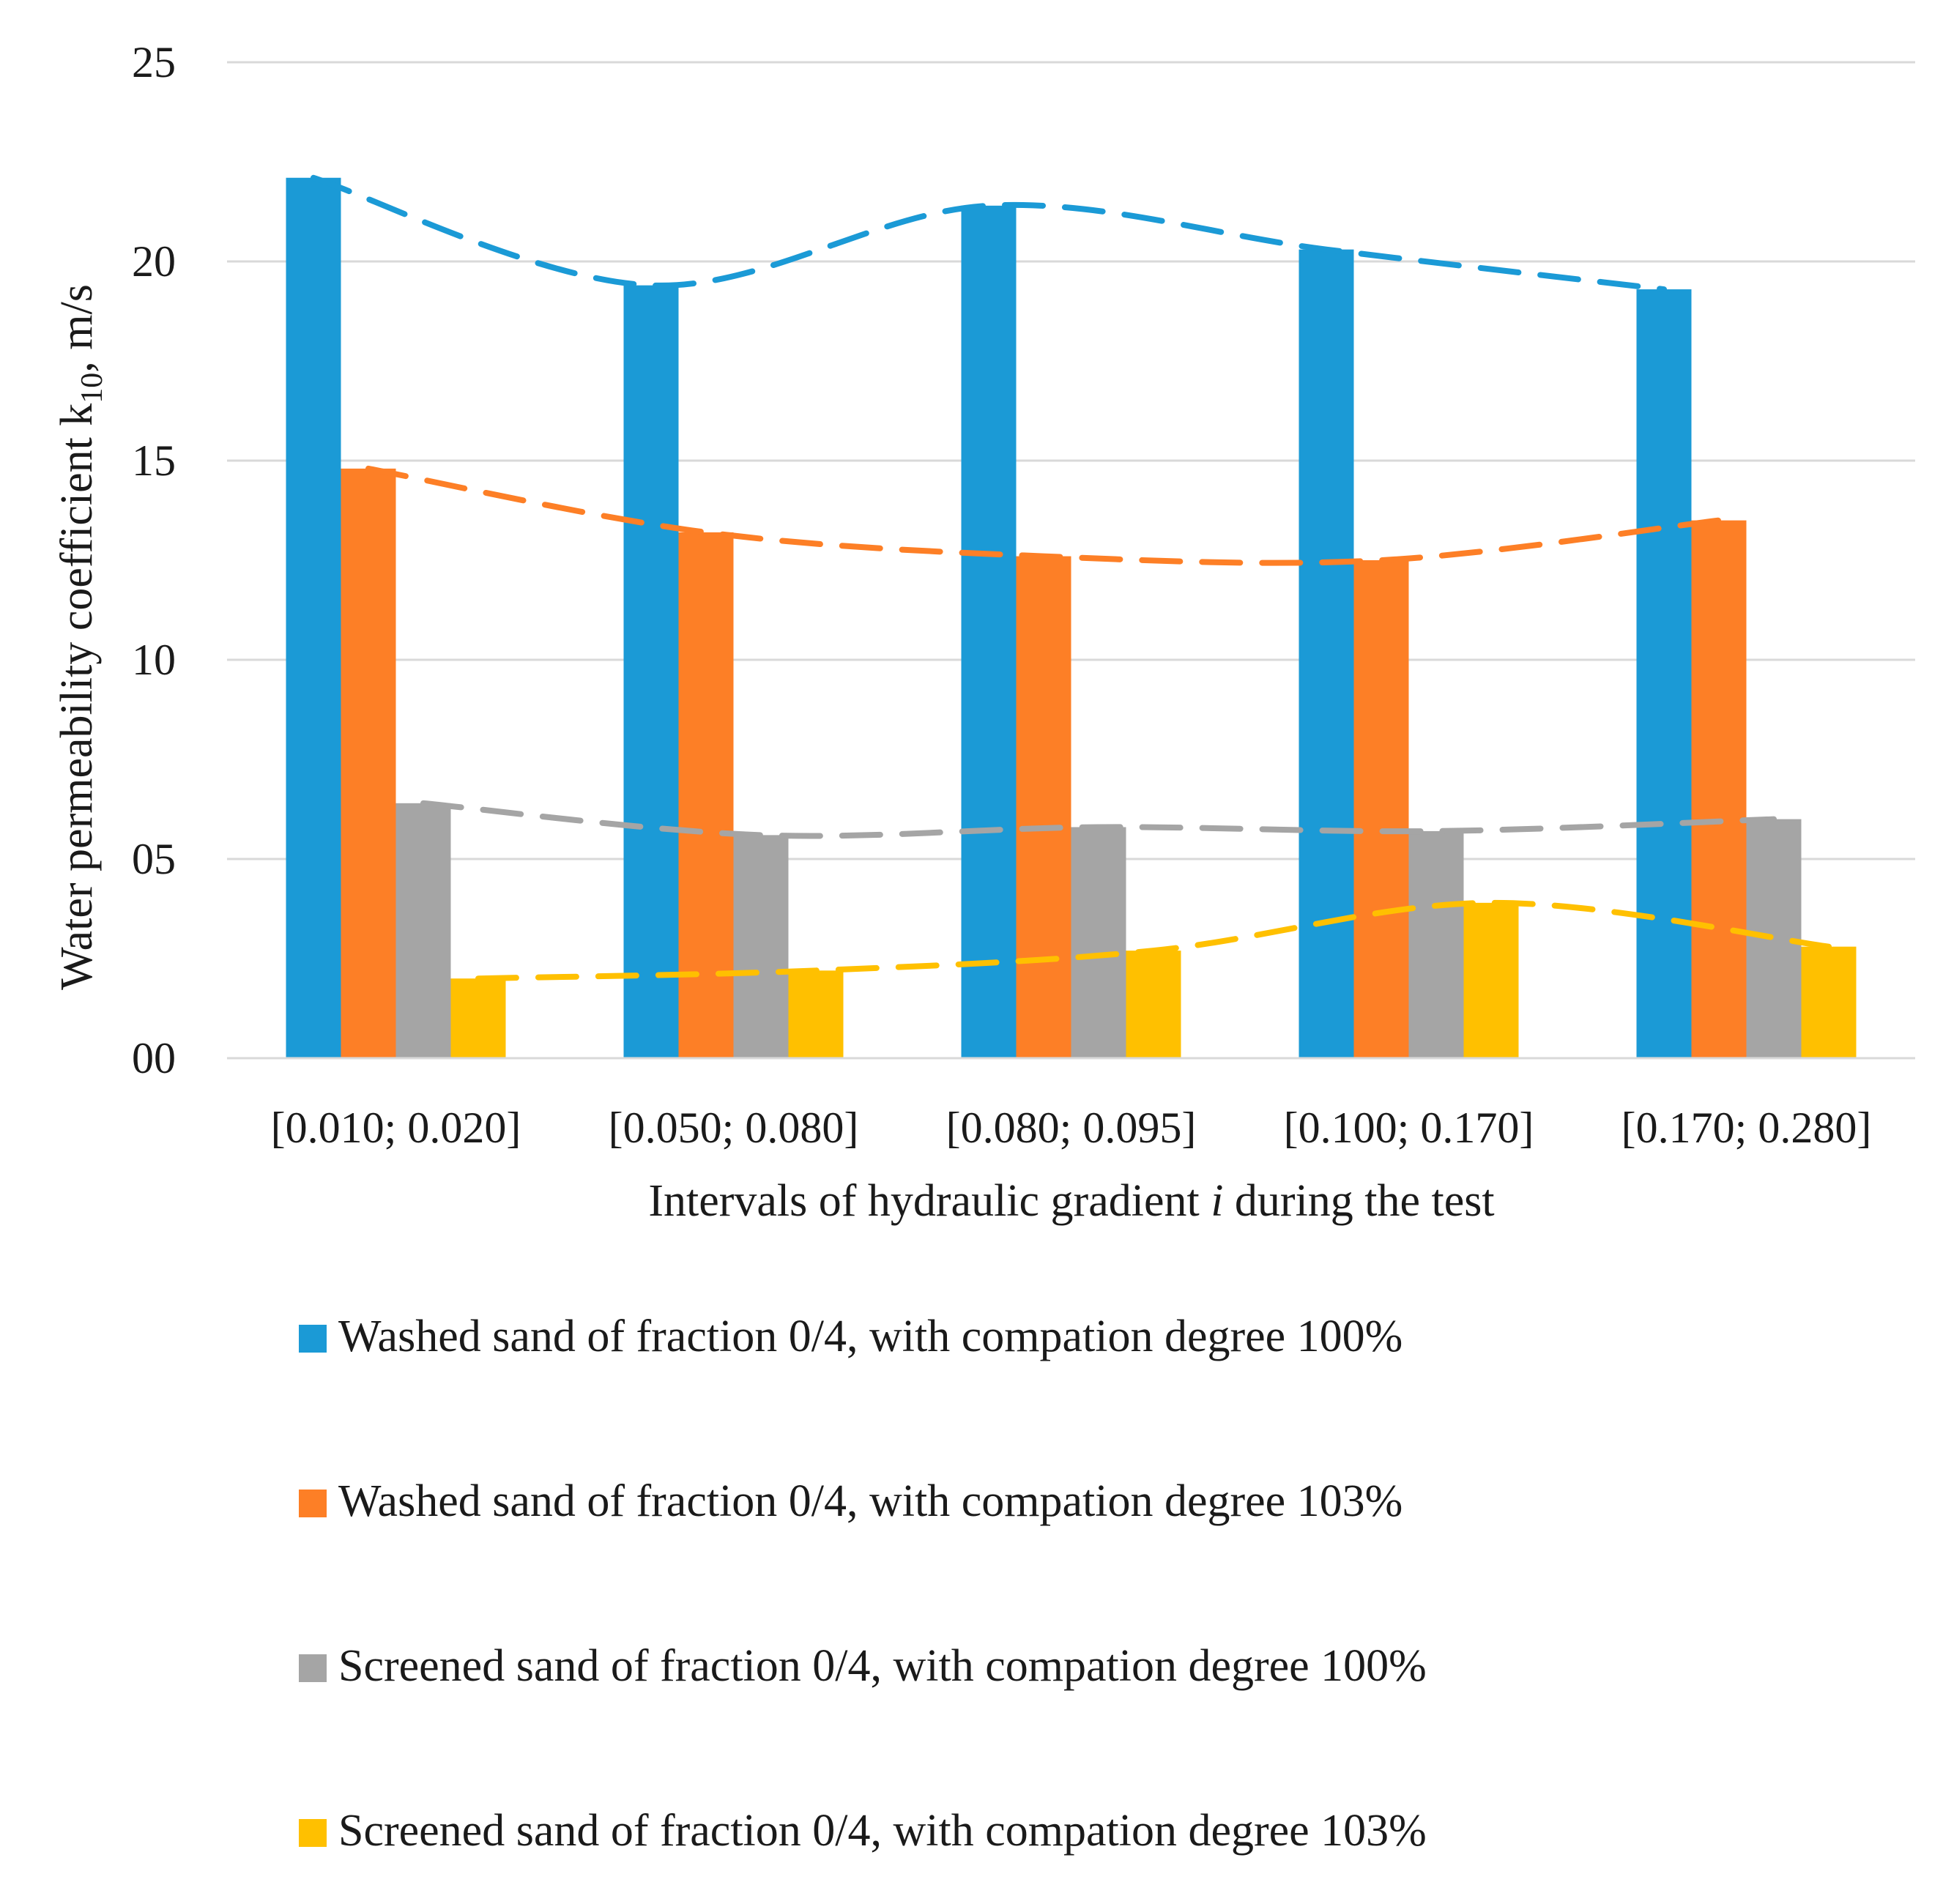  What do you see at coordinates (154, 660) in the screenshot?
I see `y-tick-label: 10` at bounding box center [154, 660].